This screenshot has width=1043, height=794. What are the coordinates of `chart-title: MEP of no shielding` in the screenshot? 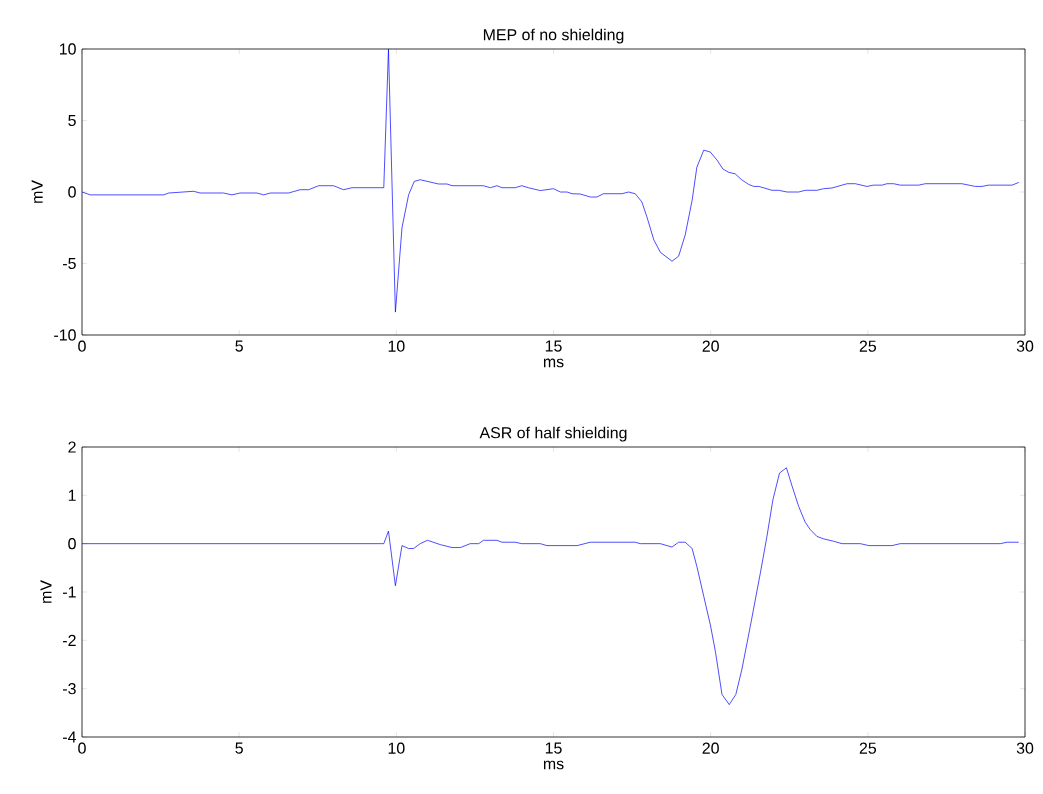 It's located at (553, 36).